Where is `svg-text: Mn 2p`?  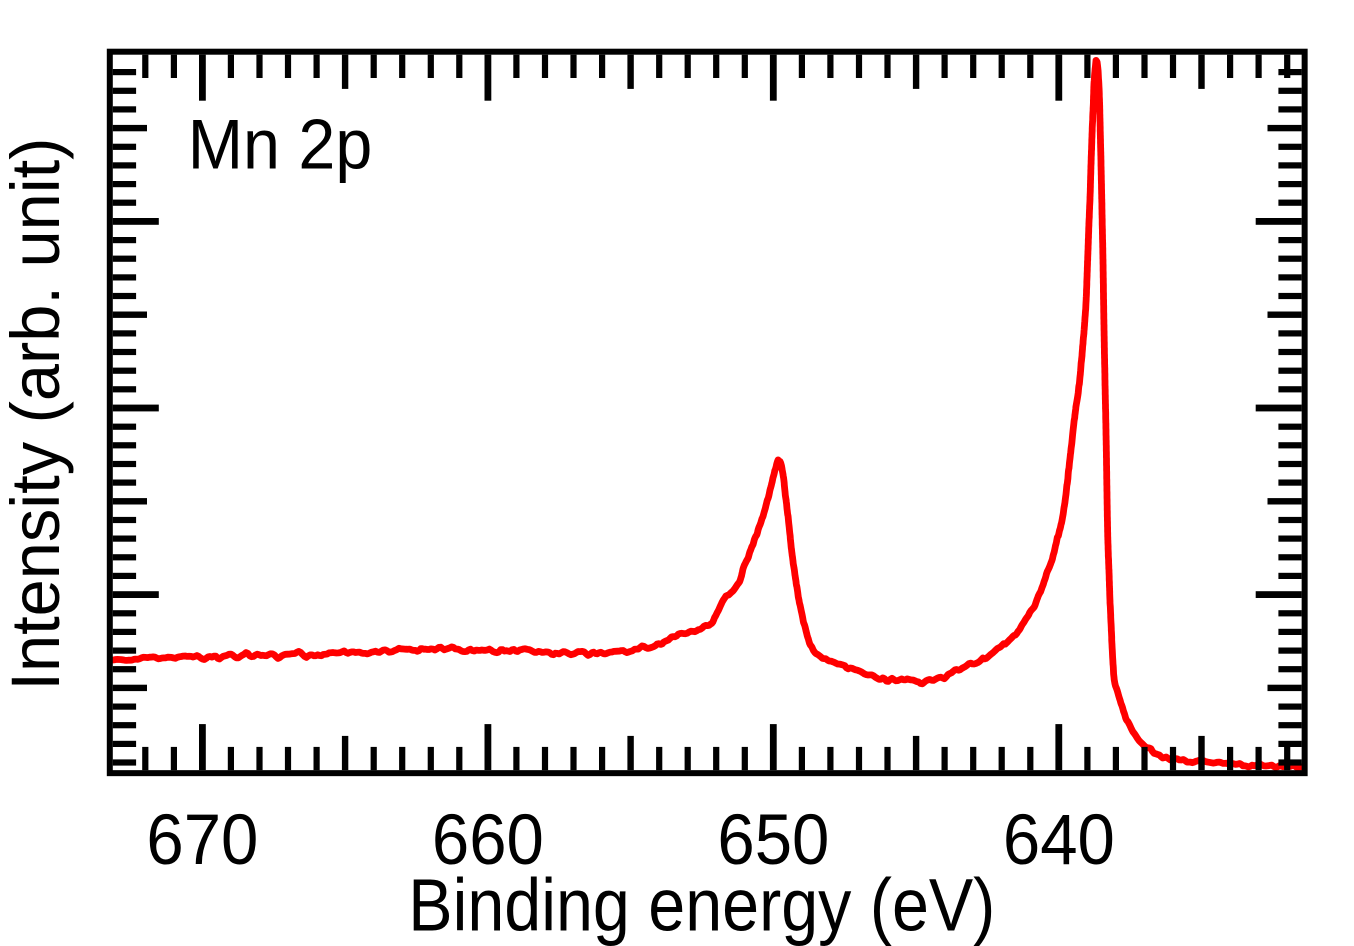
svg-text: Mn 2p is located at coordinates (280, 145).